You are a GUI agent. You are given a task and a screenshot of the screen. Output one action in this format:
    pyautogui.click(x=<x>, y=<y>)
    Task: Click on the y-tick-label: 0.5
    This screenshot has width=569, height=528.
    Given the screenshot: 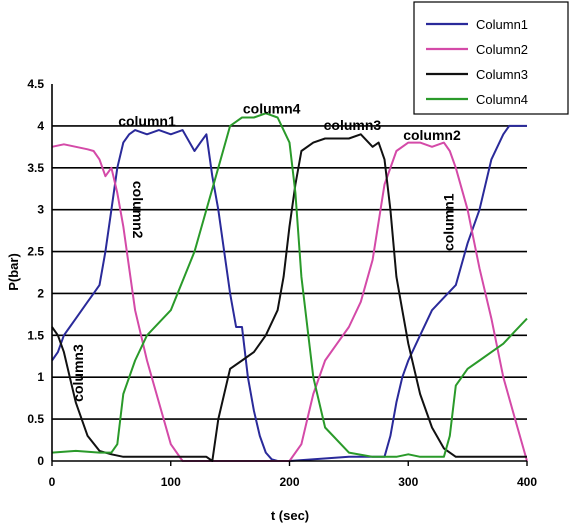 What is the action you would take?
    pyautogui.click(x=35, y=419)
    